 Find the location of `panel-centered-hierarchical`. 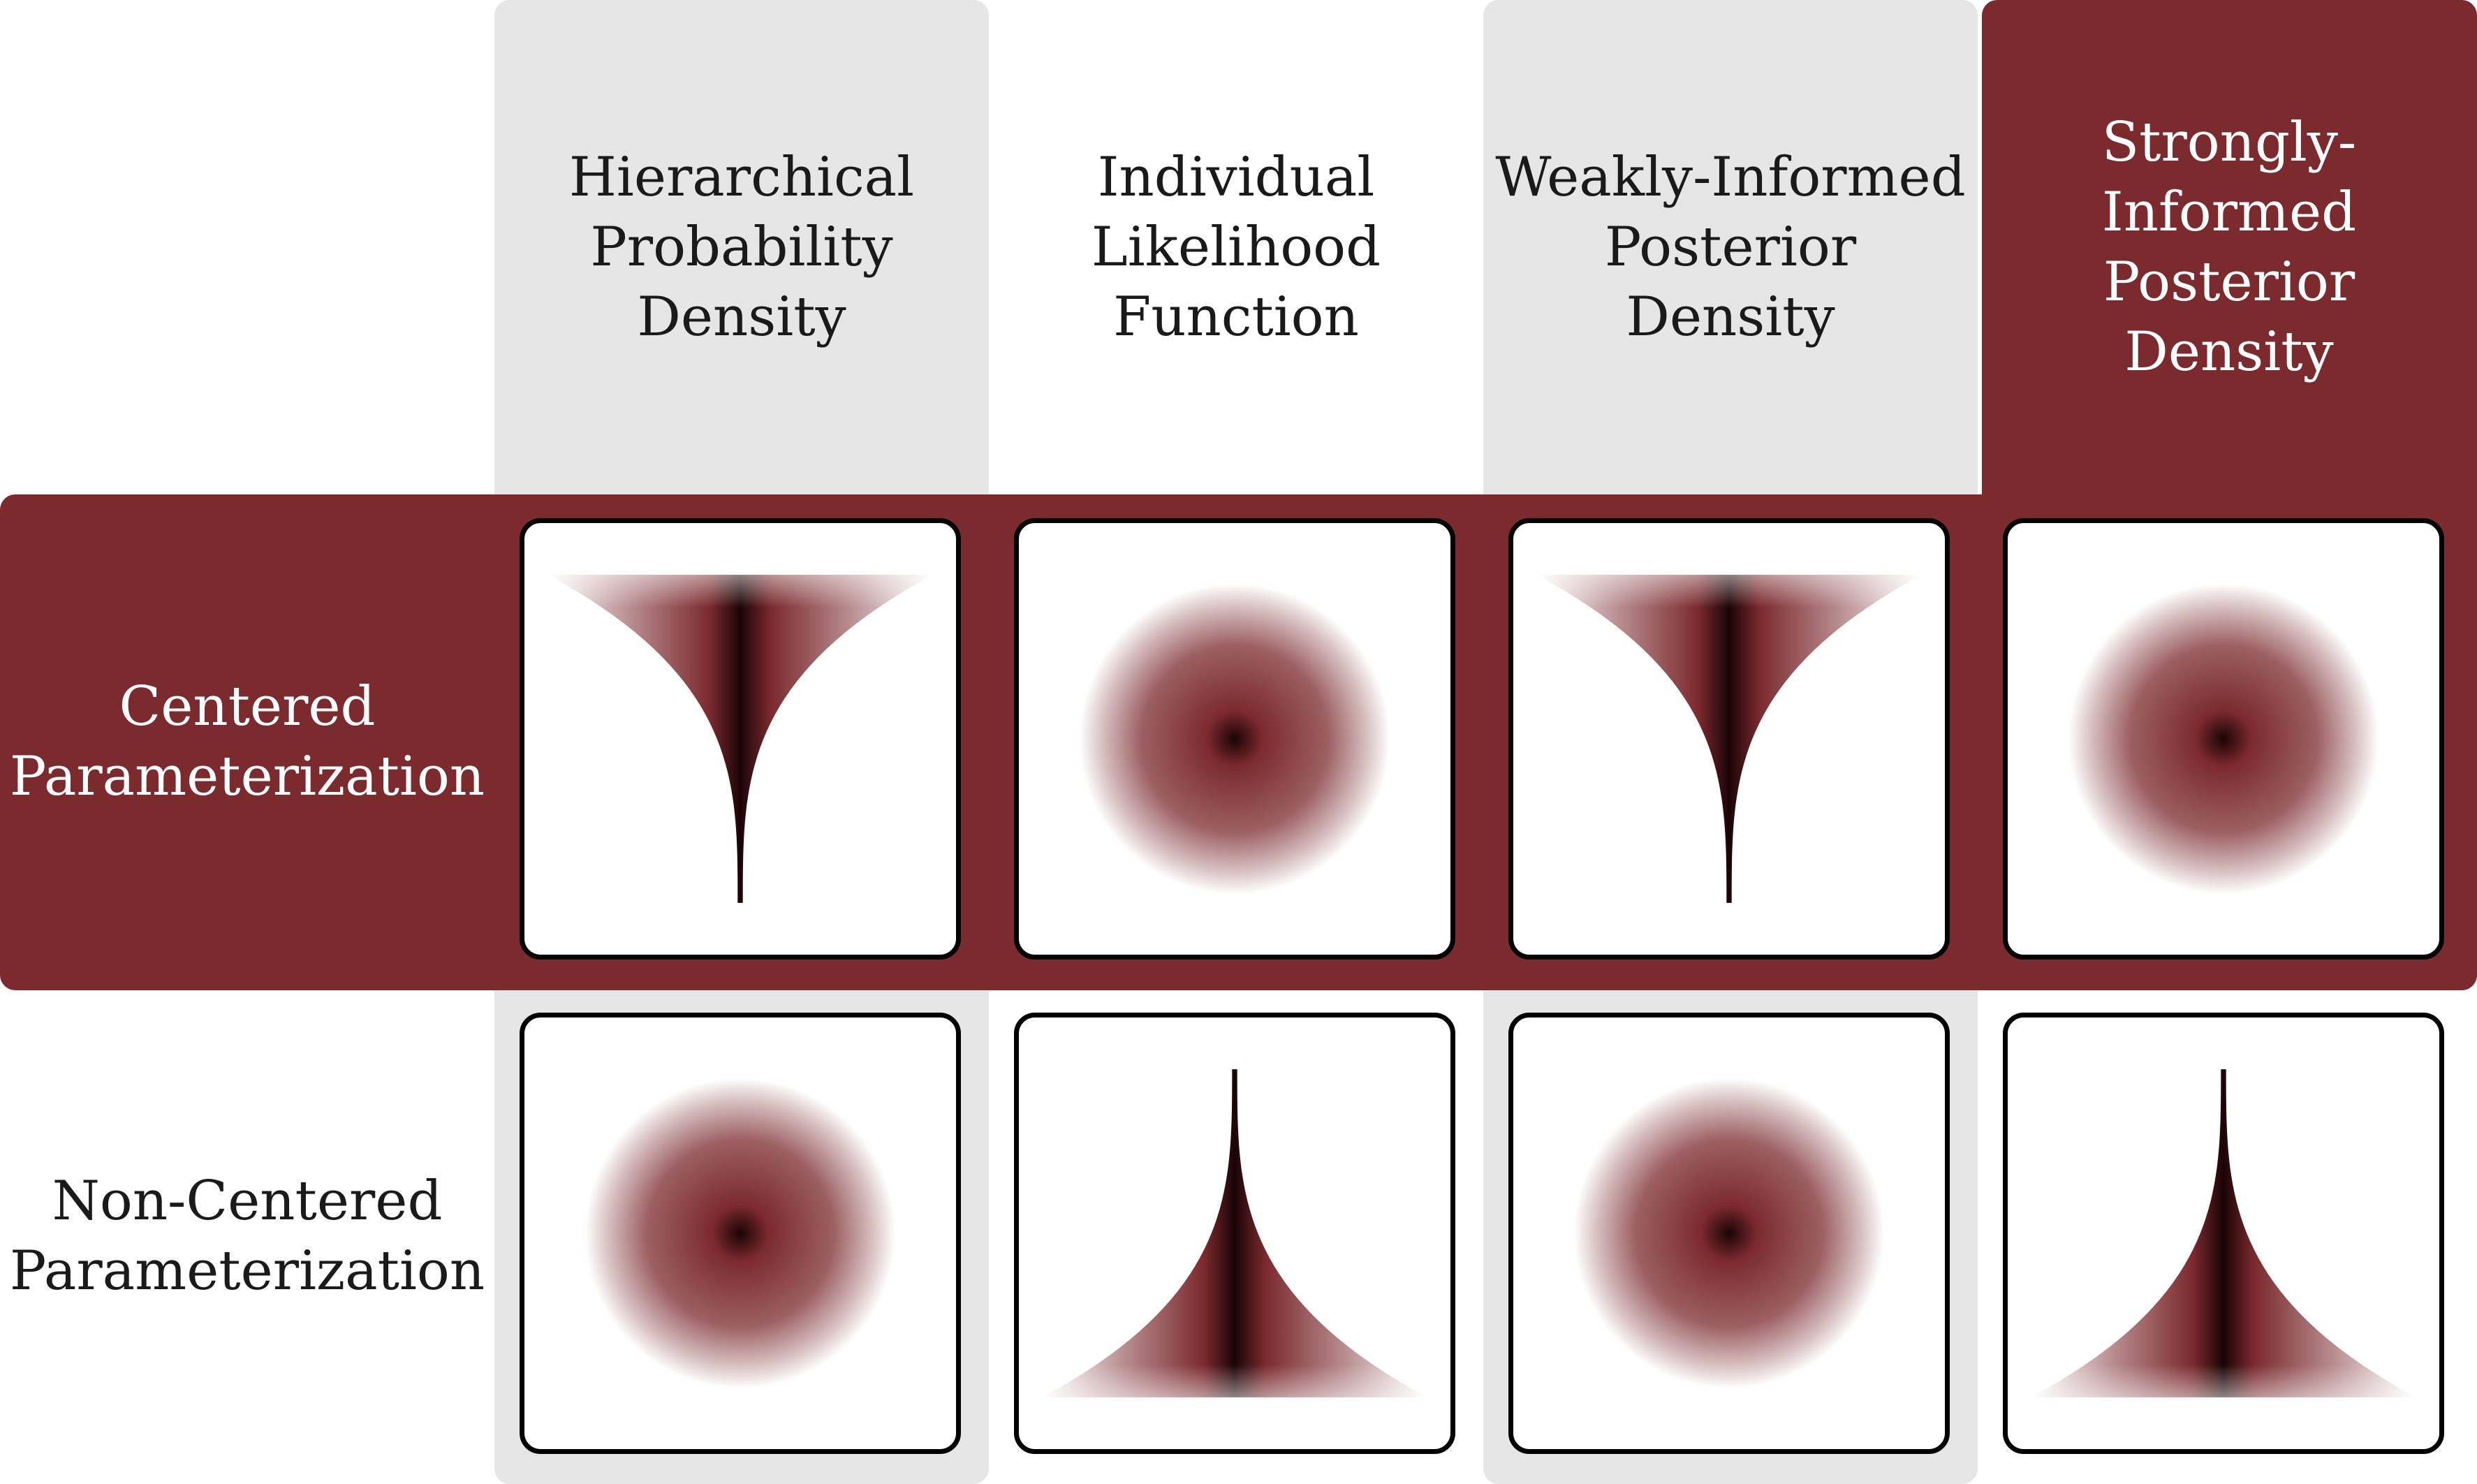

panel-centered-hierarchical is located at coordinates (741, 739).